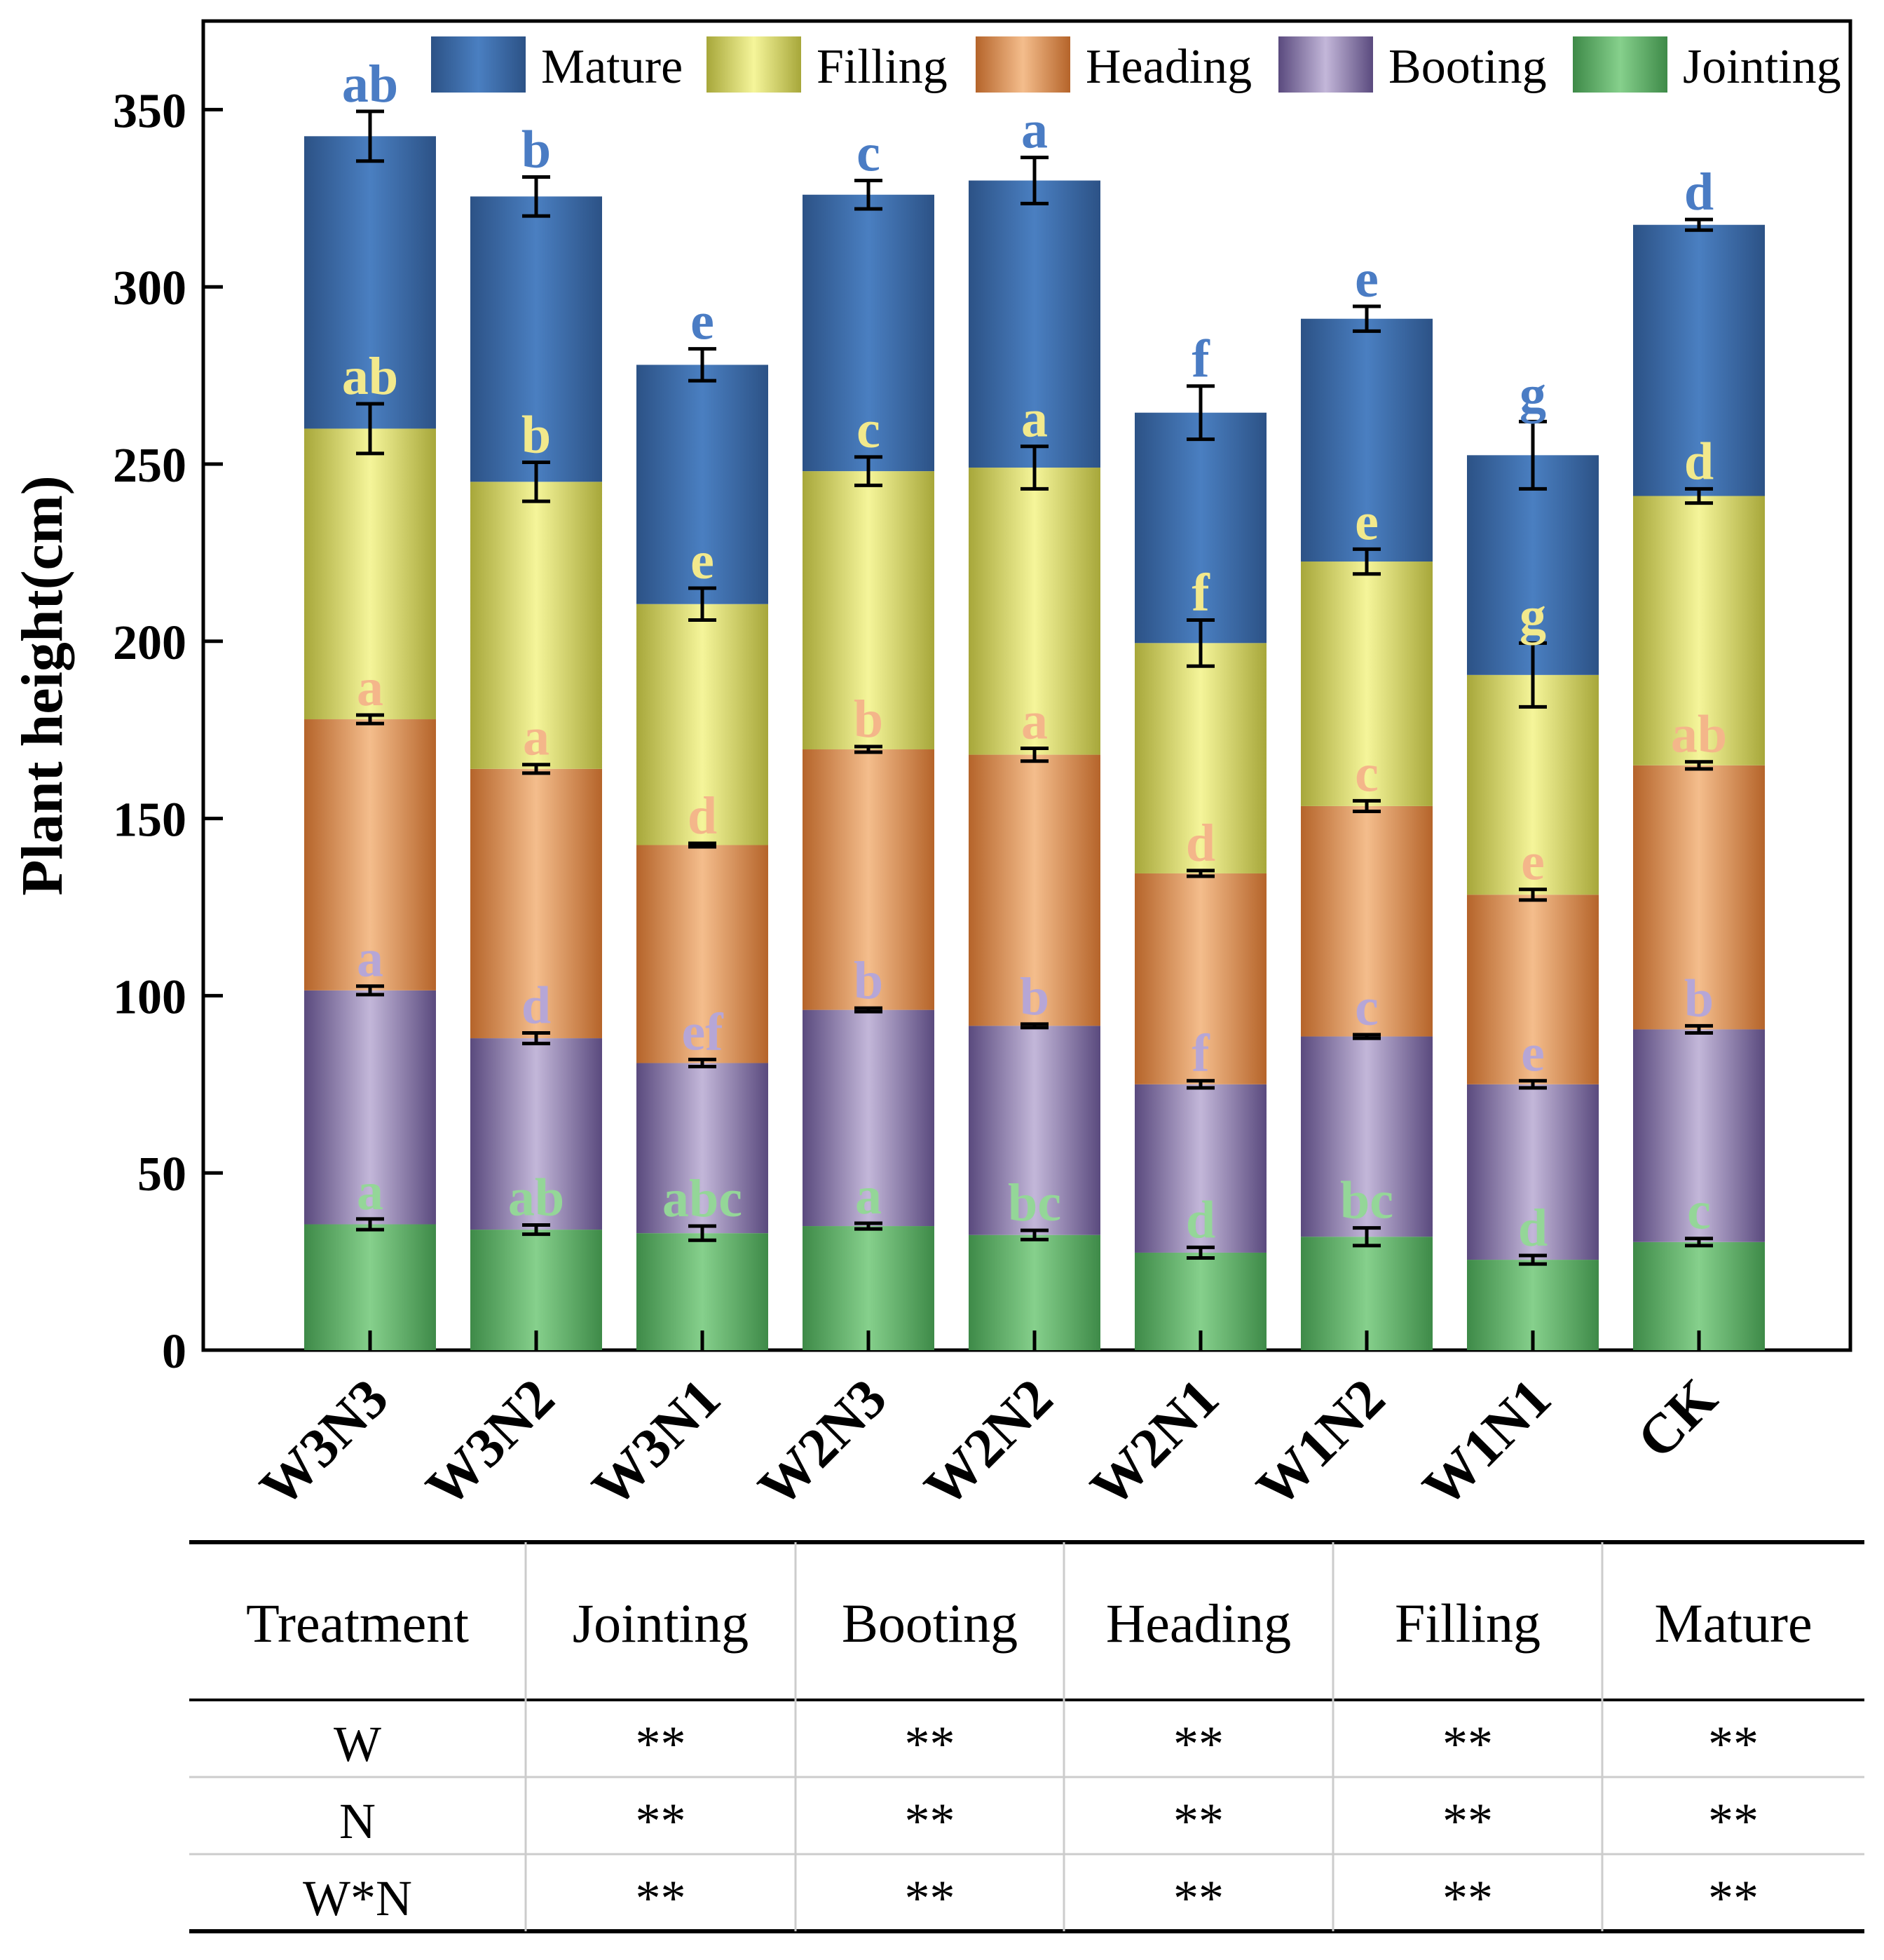 Image resolution: width=1884 pixels, height=1960 pixels. What do you see at coordinates (868, 153) in the screenshot?
I see `sig-letter-mature: c` at bounding box center [868, 153].